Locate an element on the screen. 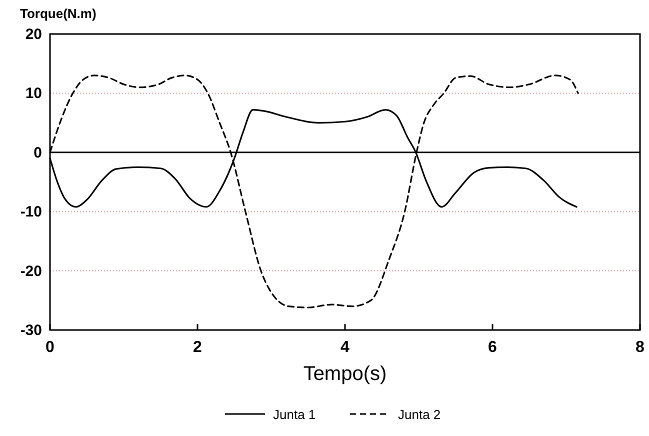 The width and height of the screenshot is (649, 436). x-tick-label: 4 is located at coordinates (345, 347).